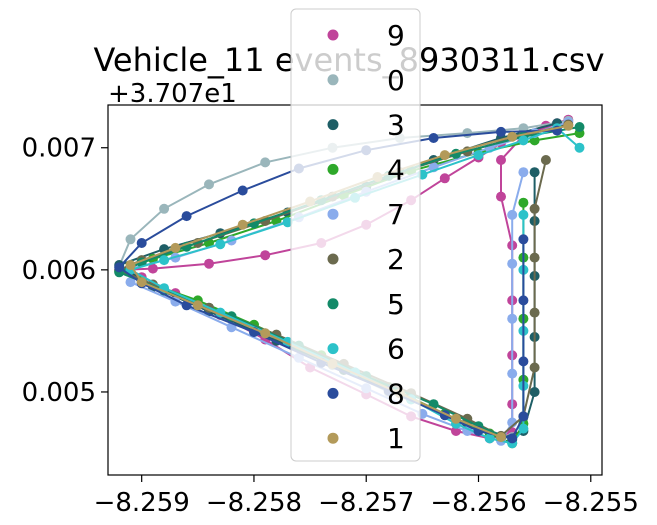 This screenshot has height=525, width=657. Describe the element at coordinates (59, 393) in the screenshot. I see `y-tick-label: 0.005` at that location.